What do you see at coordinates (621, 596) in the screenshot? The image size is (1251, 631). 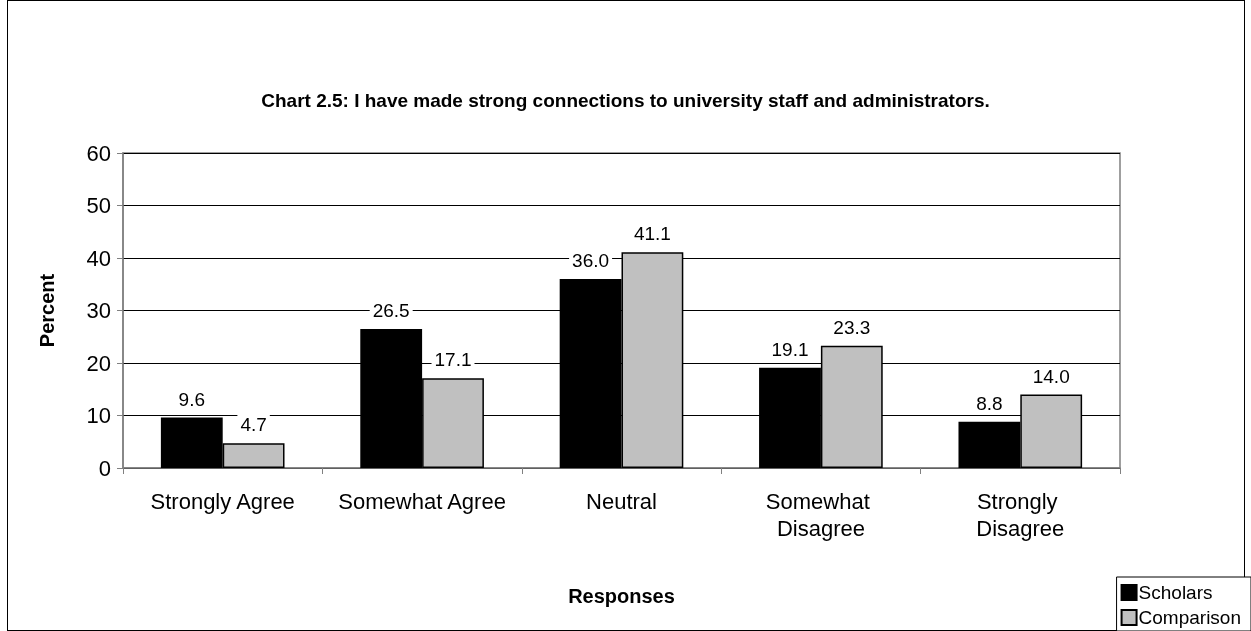 I see `x-axis-title: Responses` at bounding box center [621, 596].